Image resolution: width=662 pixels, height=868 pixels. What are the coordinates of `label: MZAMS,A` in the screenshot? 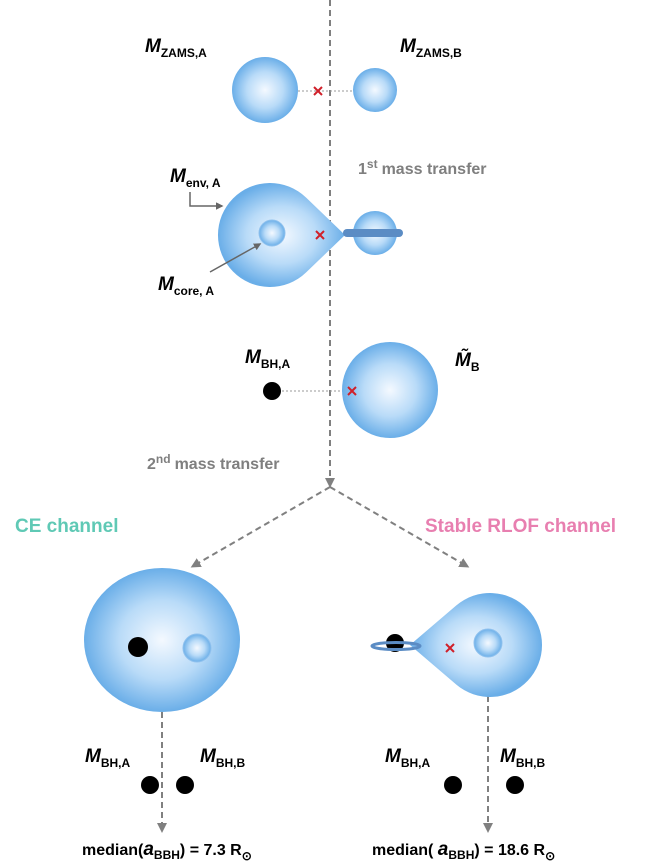 It's located at (176, 48).